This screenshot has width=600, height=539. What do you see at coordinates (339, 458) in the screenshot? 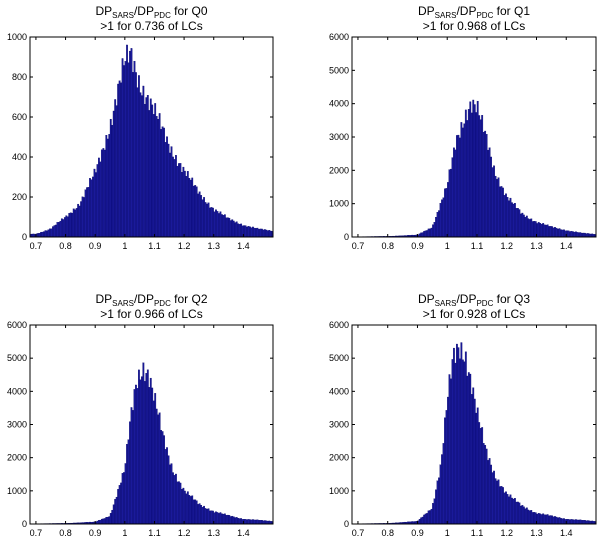
I see `y-tick-label: 2000` at bounding box center [339, 458].